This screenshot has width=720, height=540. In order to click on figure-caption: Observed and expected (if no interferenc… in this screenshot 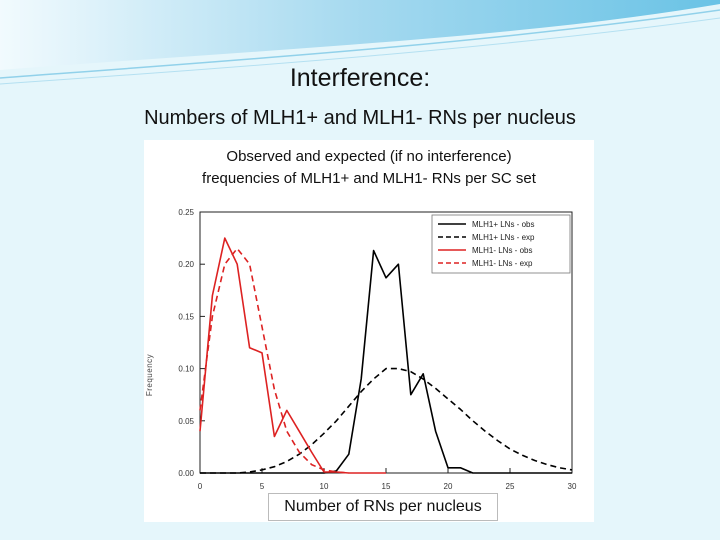, I will do `click(369, 168)`.